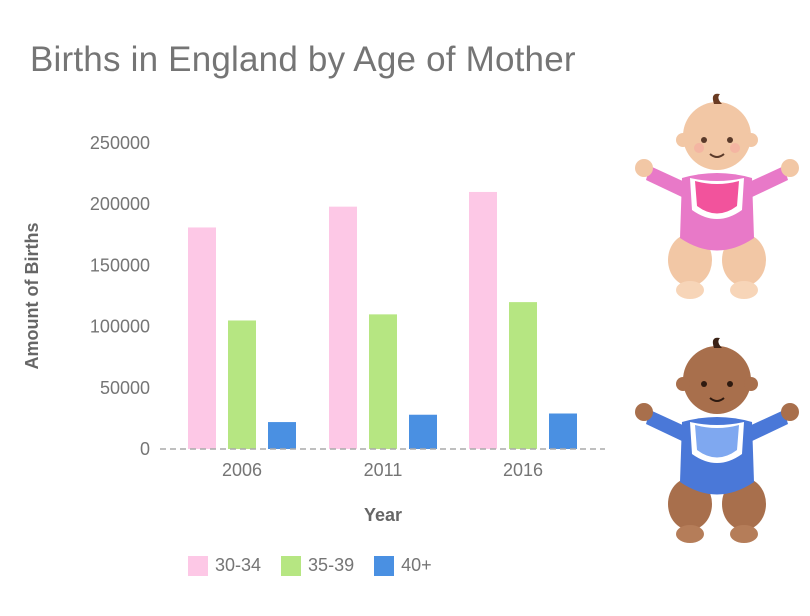 The height and width of the screenshot is (616, 810). I want to click on legend-item-30-34: 30-34, so click(224, 565).